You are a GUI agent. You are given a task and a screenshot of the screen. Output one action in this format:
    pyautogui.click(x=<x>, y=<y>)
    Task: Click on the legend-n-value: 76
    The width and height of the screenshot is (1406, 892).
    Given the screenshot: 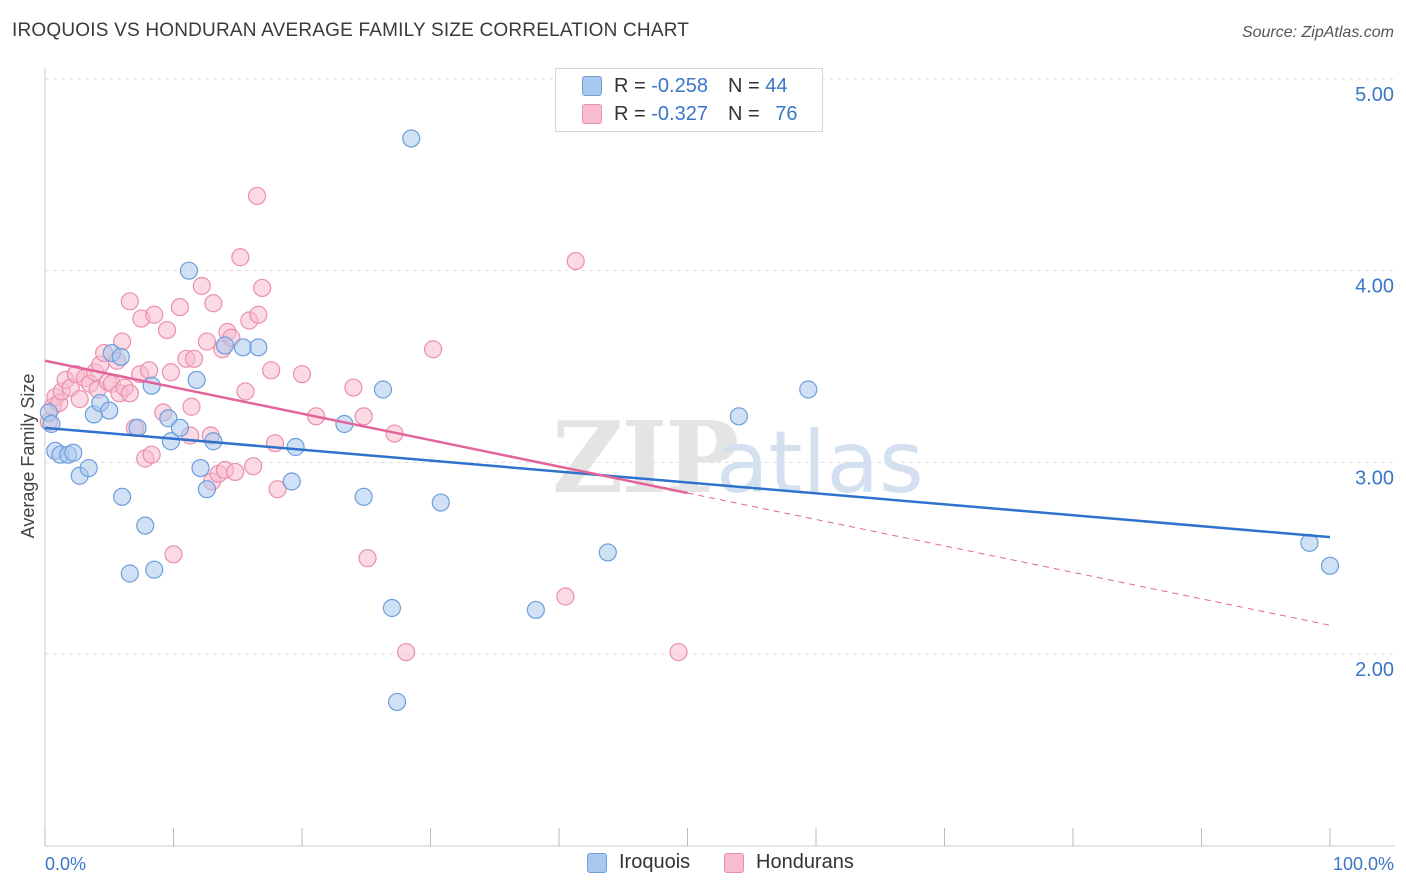 What is the action you would take?
    pyautogui.click(x=786, y=113)
    